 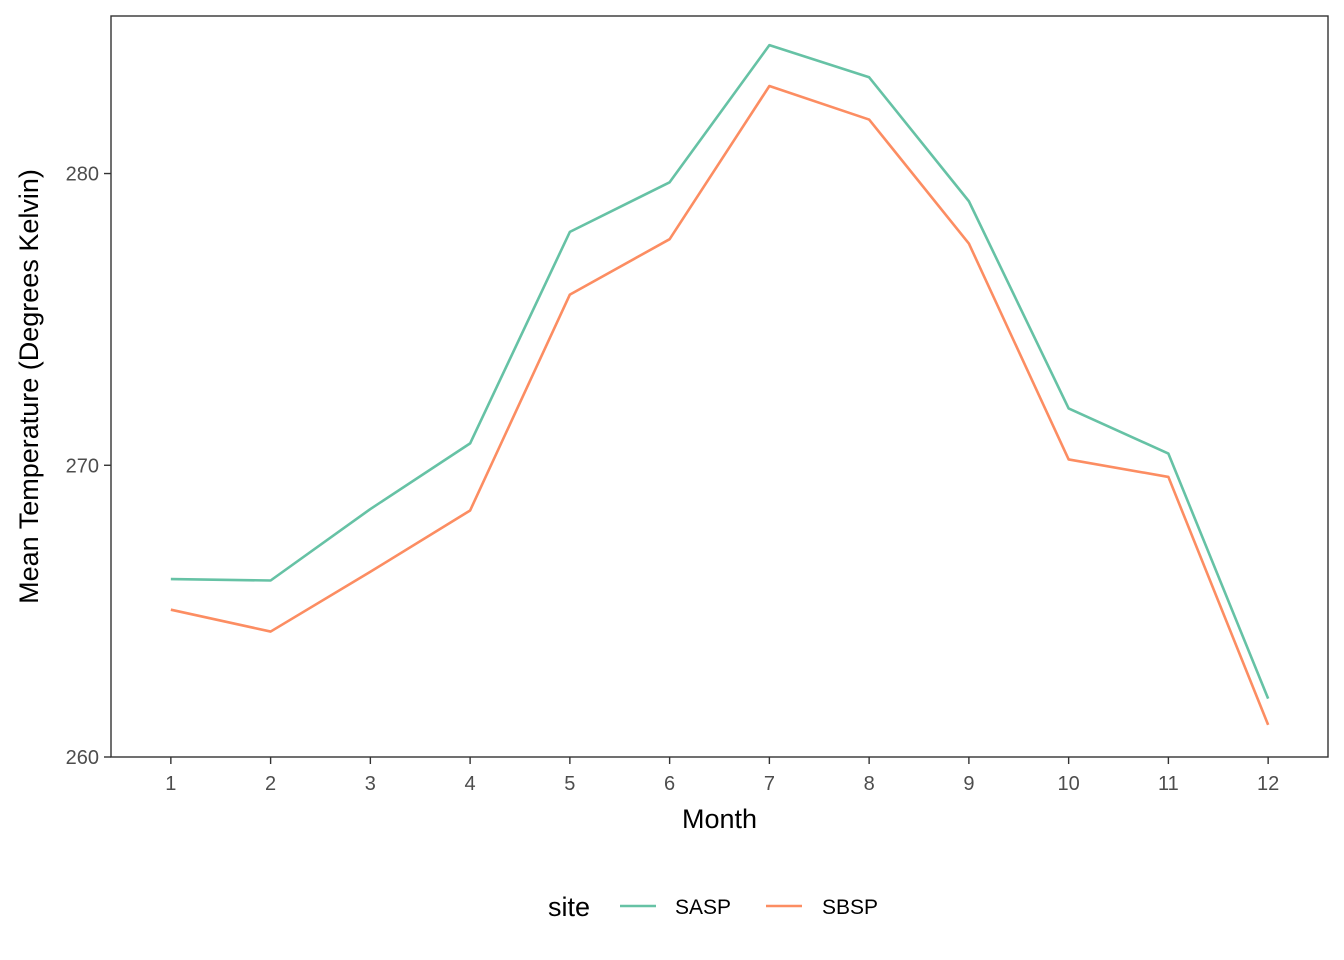 I want to click on legend-label-sbsp: SBSP, so click(x=850, y=907).